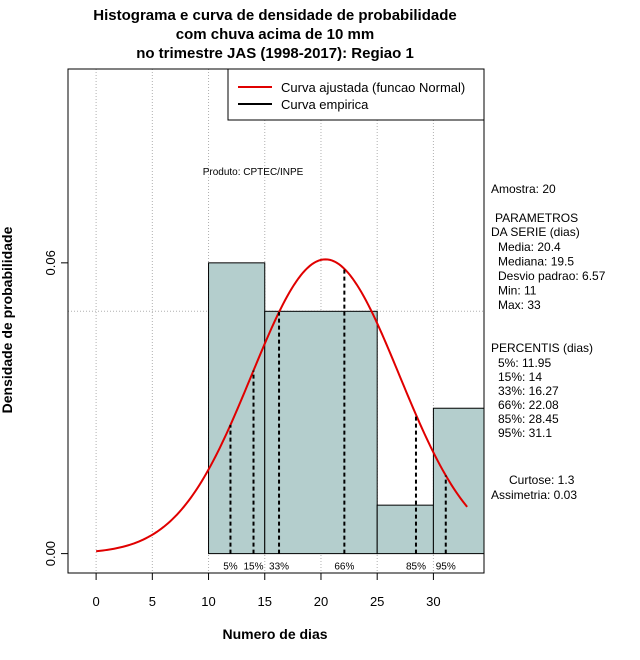 The image size is (640, 660). Describe the element at coordinates (433, 601) in the screenshot. I see `x-tick-label: 30` at that location.